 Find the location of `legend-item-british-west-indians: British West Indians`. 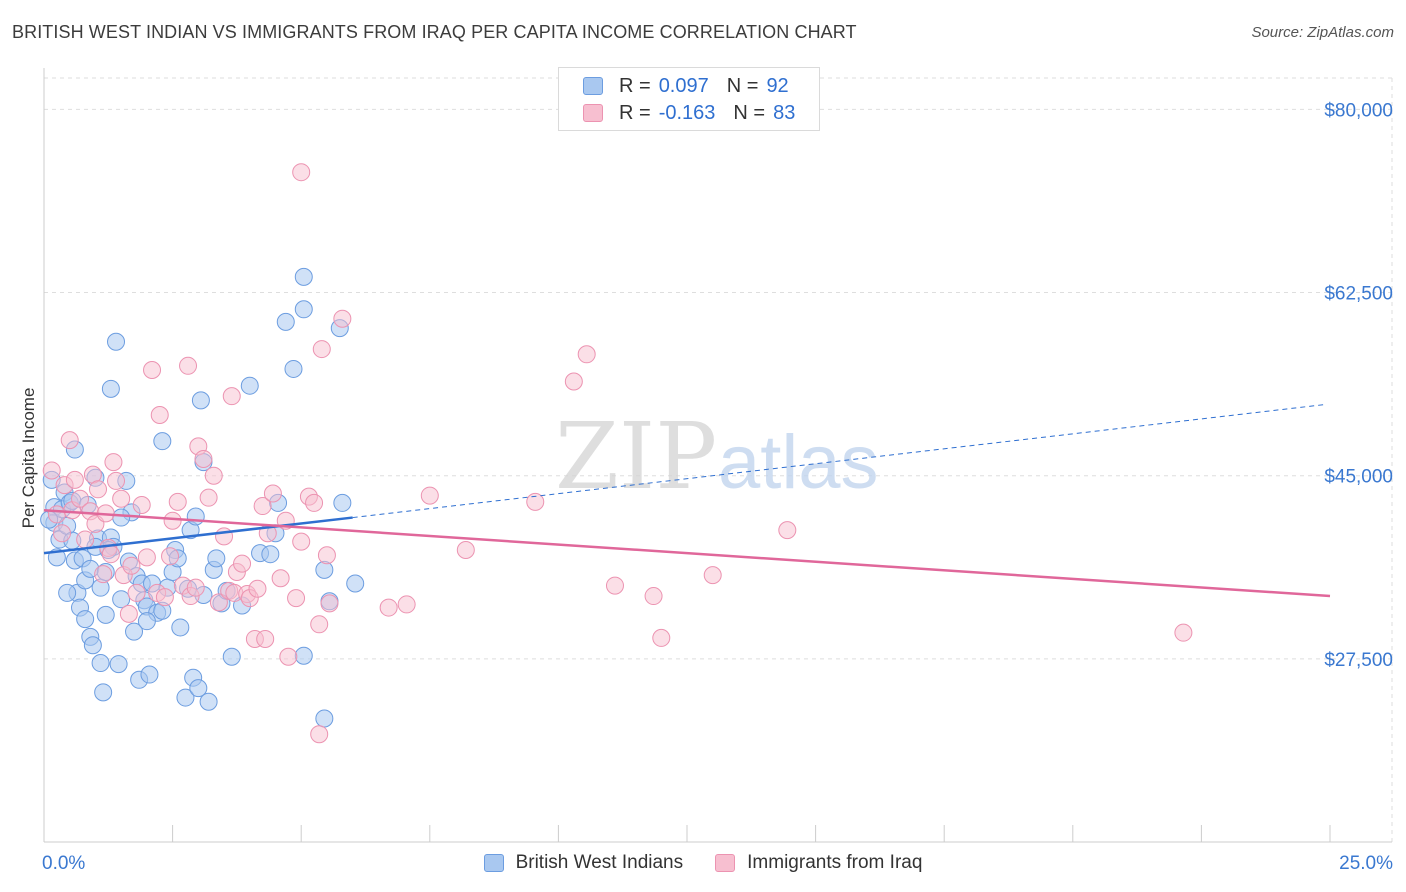

legend-item-british-west-indians: British West Indians is located at coordinates (583, 863).